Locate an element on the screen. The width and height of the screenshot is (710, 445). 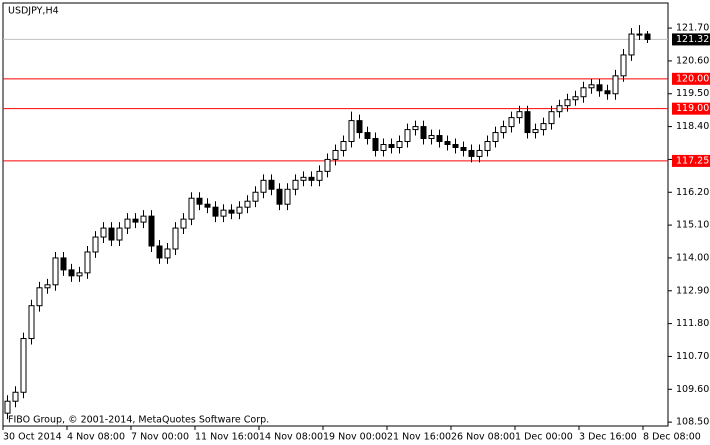
x-tick-label: 4 Nov 08:00 is located at coordinates (96, 437).